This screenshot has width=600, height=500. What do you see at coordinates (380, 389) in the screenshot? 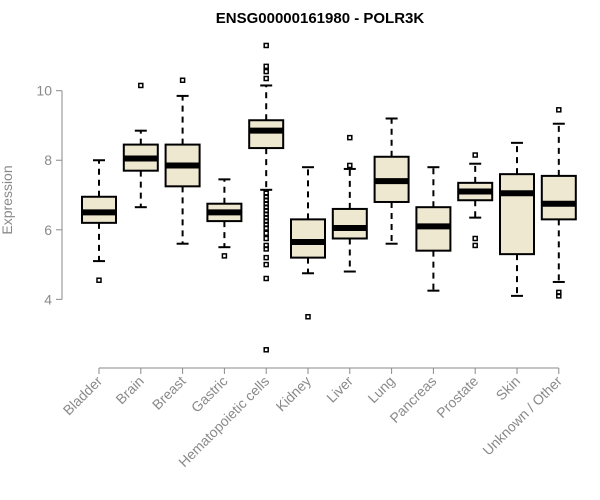
I see `x-tick-label: Lung` at bounding box center [380, 389].